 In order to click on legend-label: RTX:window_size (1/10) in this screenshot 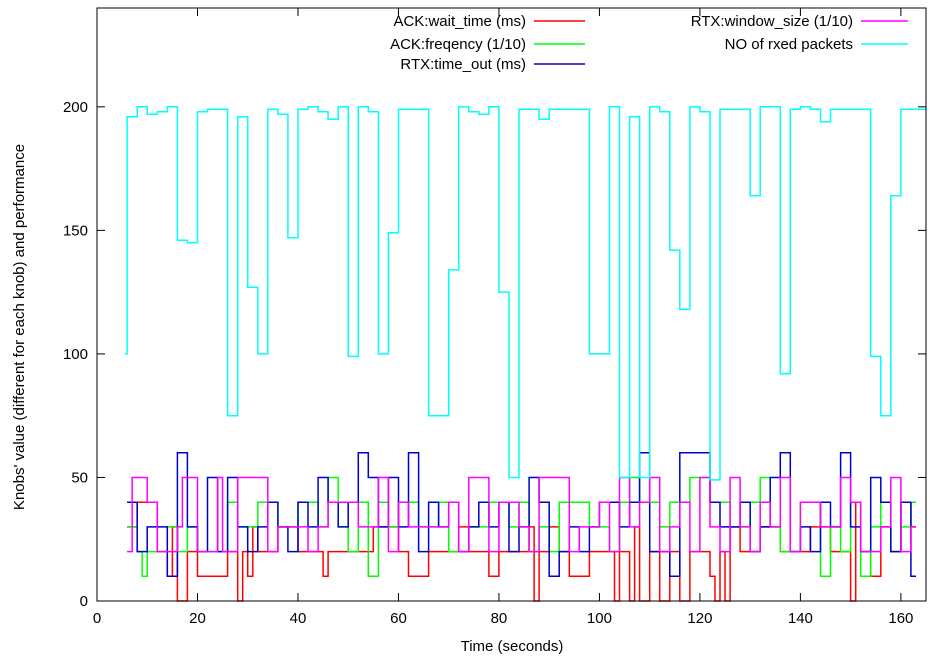, I will do `click(772, 21)`.